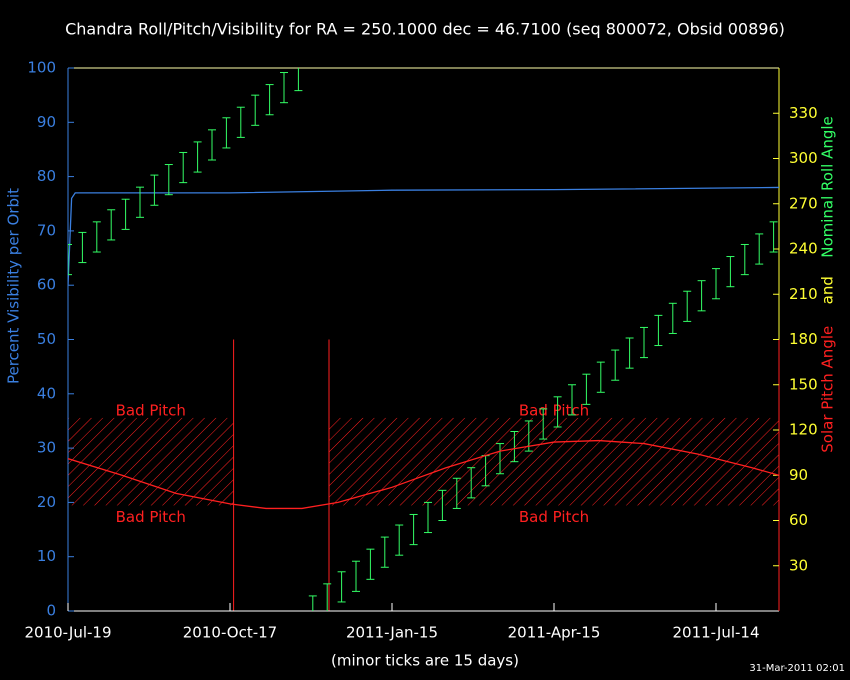 This screenshot has width=850, height=680. Describe the element at coordinates (46, 393) in the screenshot. I see `y-tick-label: 40` at that location.